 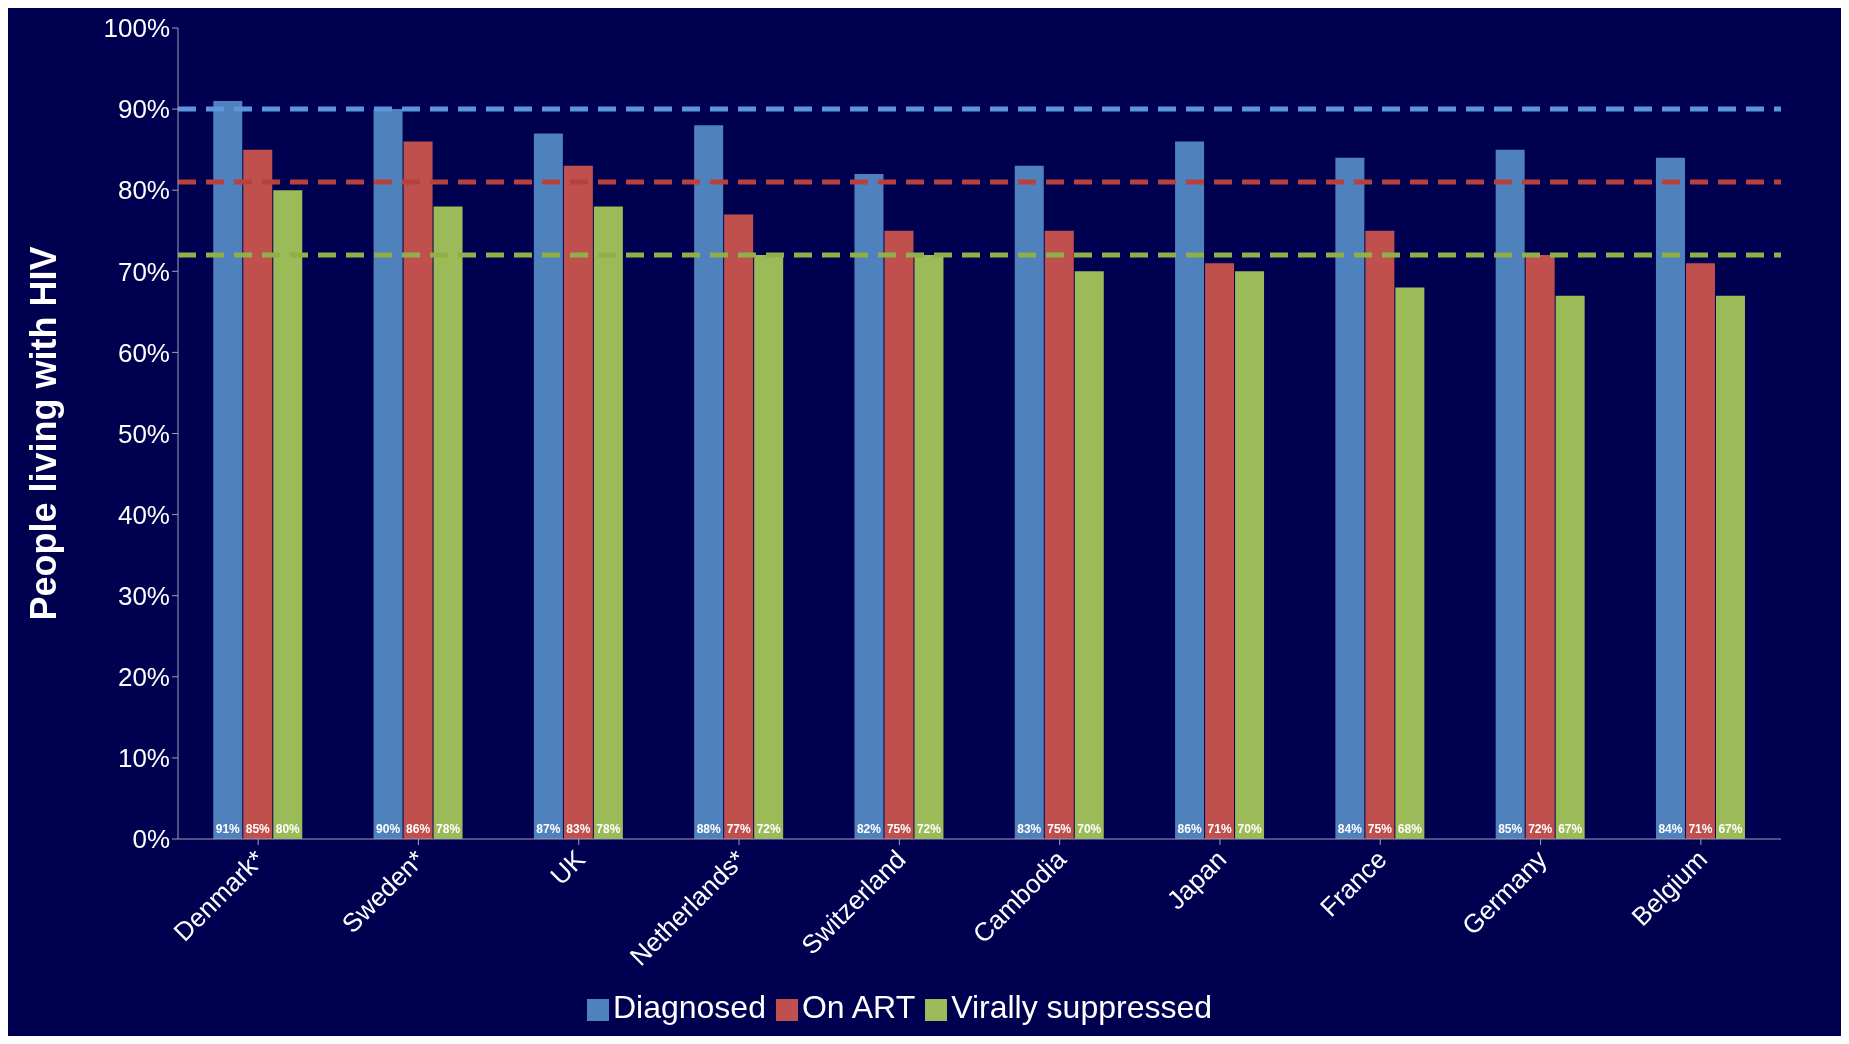 I want to click on data-label: 88%, so click(x=708, y=829).